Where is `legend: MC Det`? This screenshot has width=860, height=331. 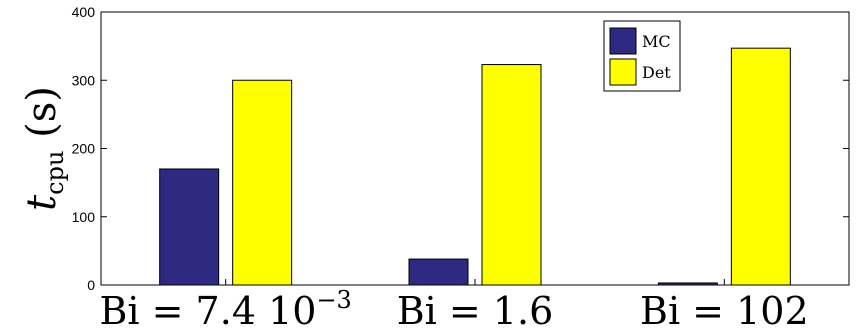
legend: MC Det is located at coordinates (642, 56).